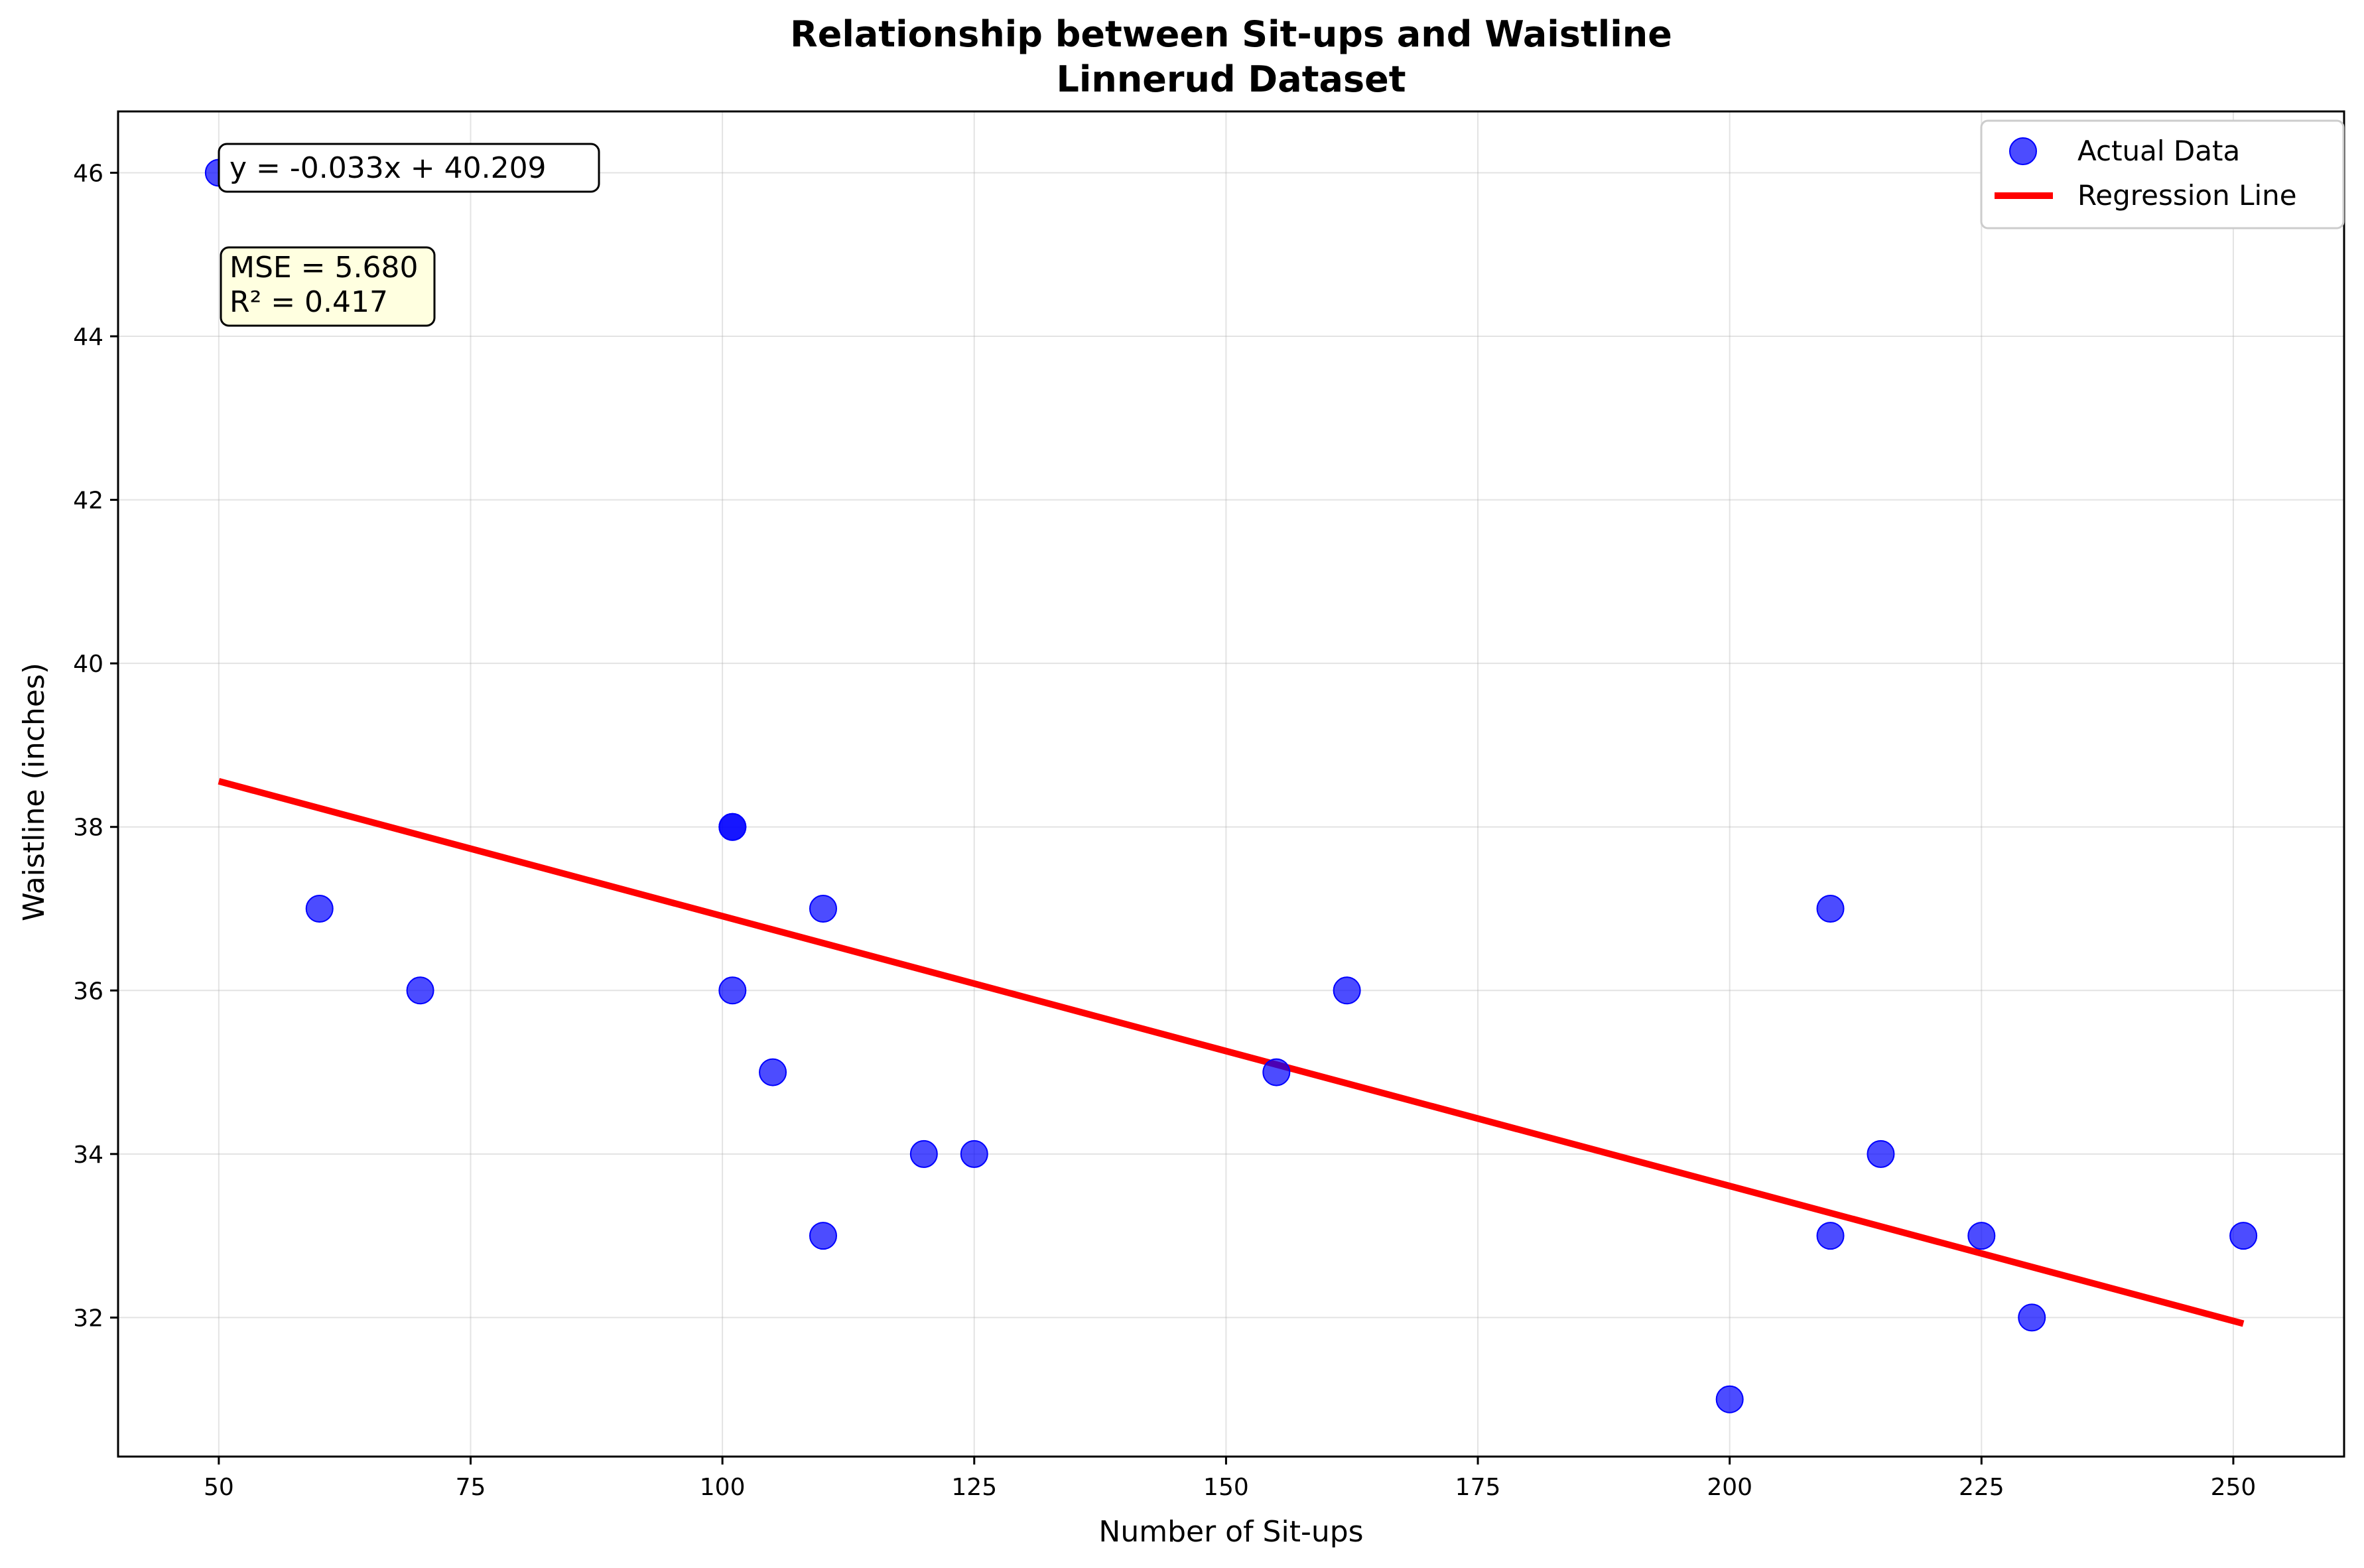 The height and width of the screenshot is (1568, 2364). I want to click on stats-box, so click(328, 286).